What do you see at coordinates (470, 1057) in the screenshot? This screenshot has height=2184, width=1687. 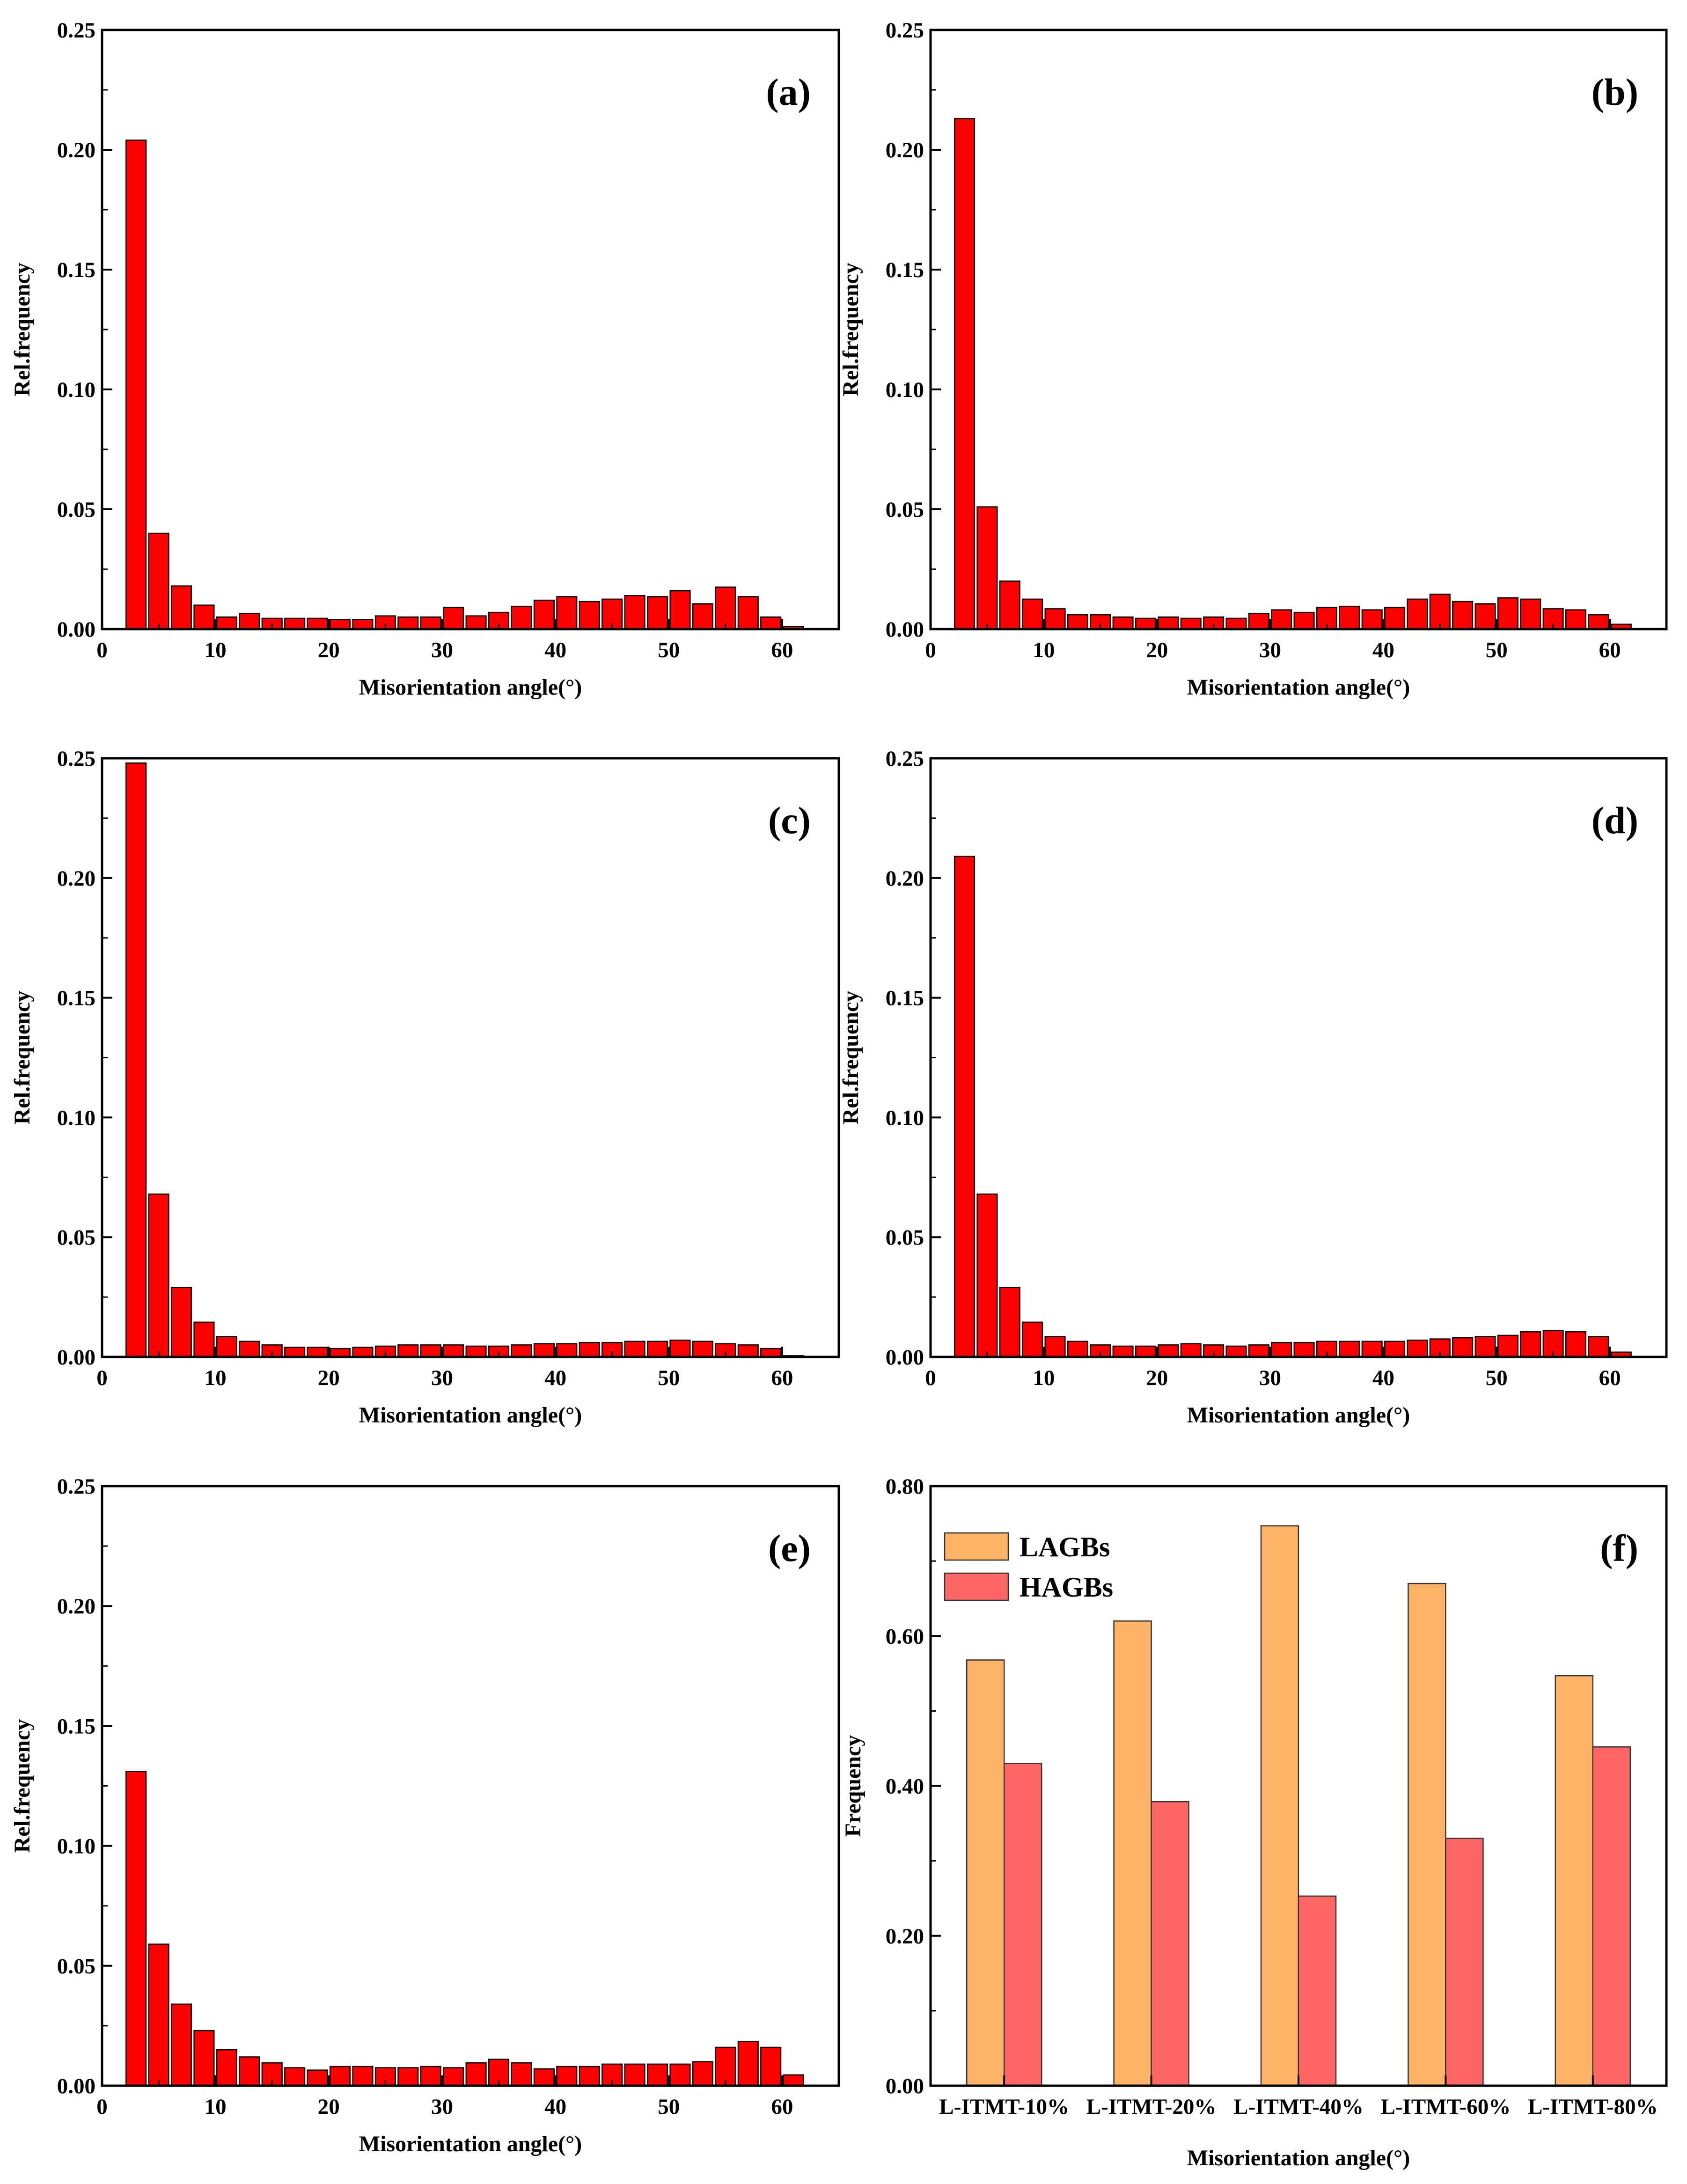 I see `plot-frame` at bounding box center [470, 1057].